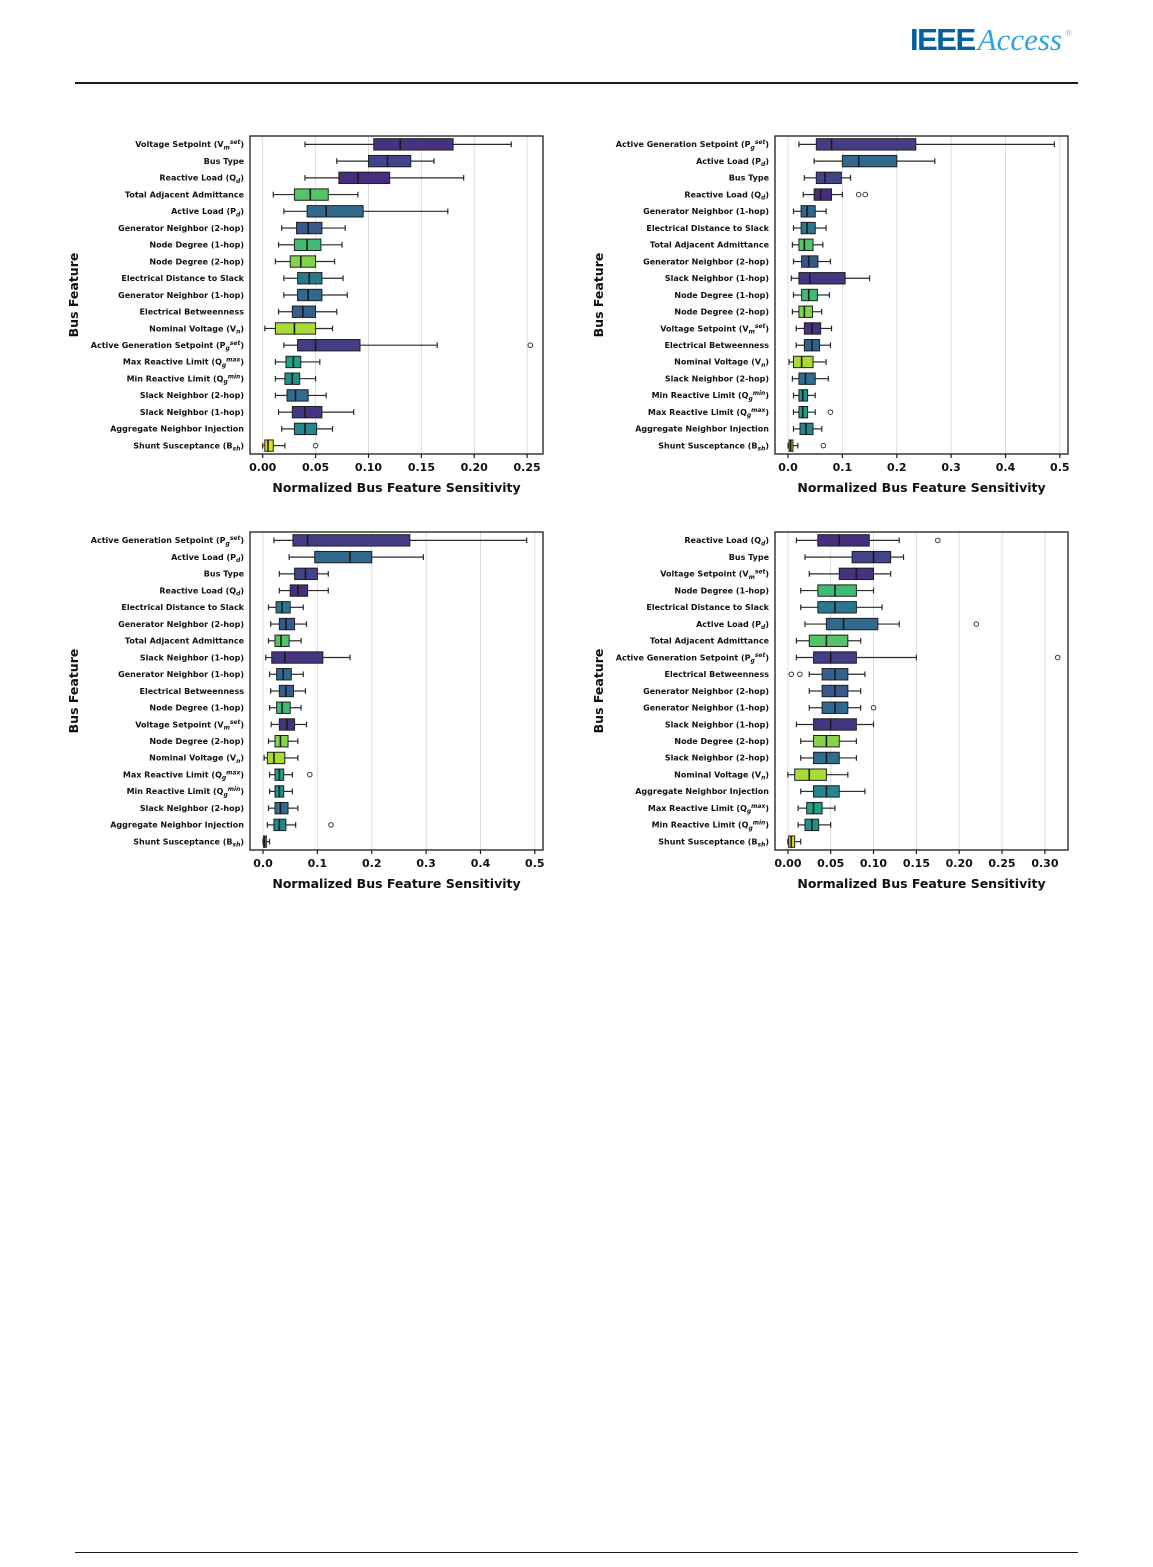 This screenshot has height=1567, width=1153. Describe the element at coordinates (396, 883) in the screenshot. I see `x-axis-title: Normalized Bus Feature Sensitivity` at that location.